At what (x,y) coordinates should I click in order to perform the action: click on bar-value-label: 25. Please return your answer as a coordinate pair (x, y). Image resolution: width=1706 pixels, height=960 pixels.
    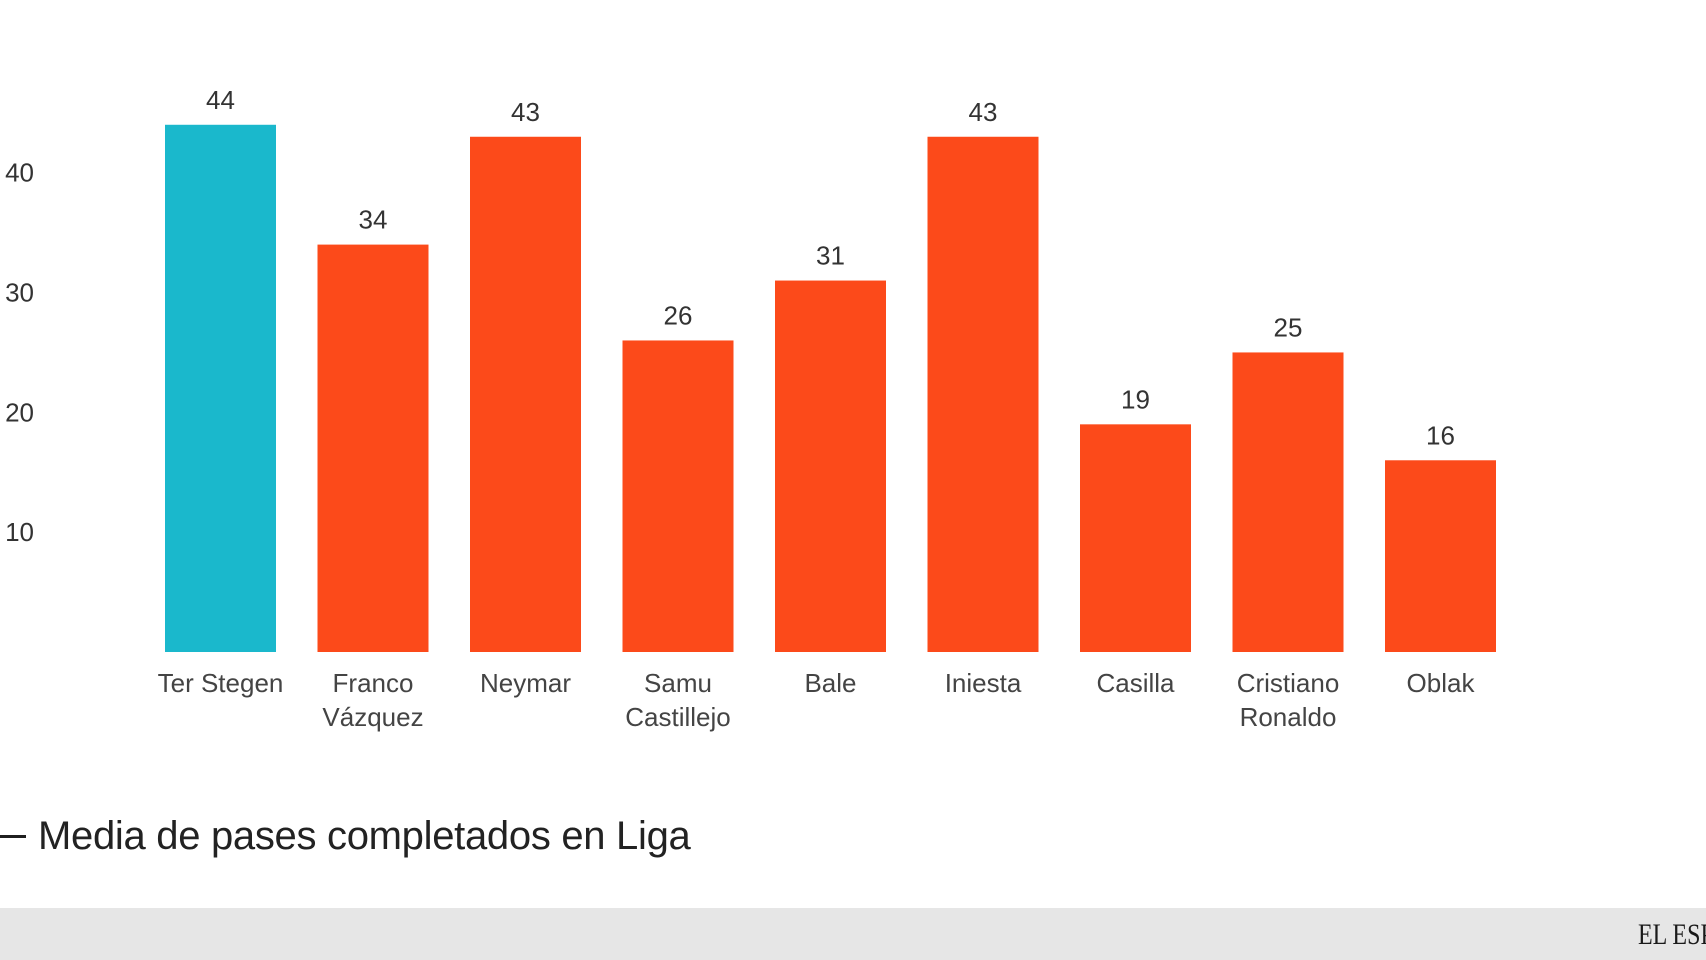
    Looking at the image, I should click on (1288, 327).